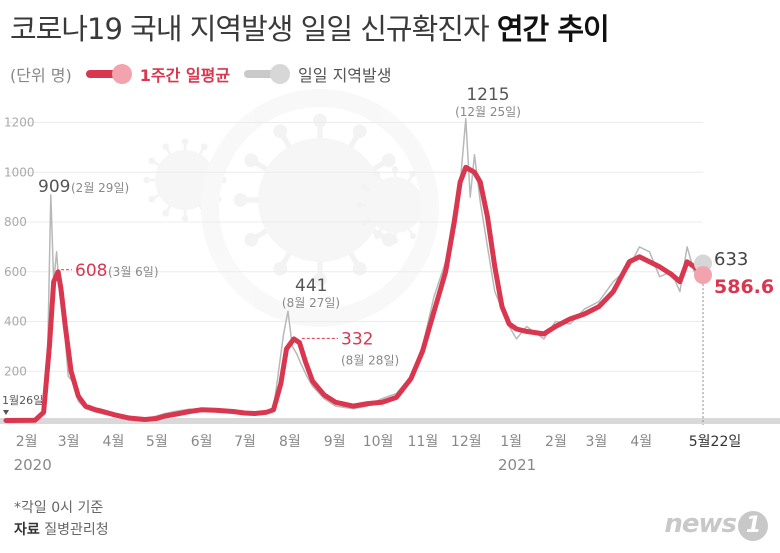 This screenshot has width=780, height=553. Describe the element at coordinates (41, 75) in the screenshot. I see `legend-unit: (단위 명)` at that location.